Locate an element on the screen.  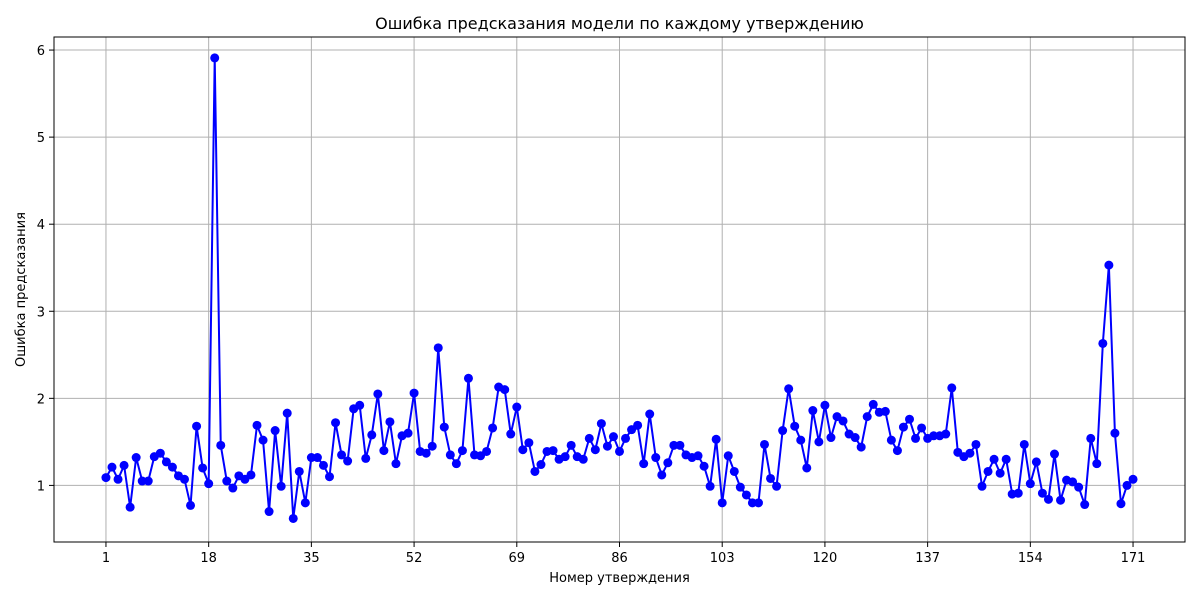
x-axis: 1 18 35 52 69 86 103 120 137 154 171 is located at coordinates (624, 554).